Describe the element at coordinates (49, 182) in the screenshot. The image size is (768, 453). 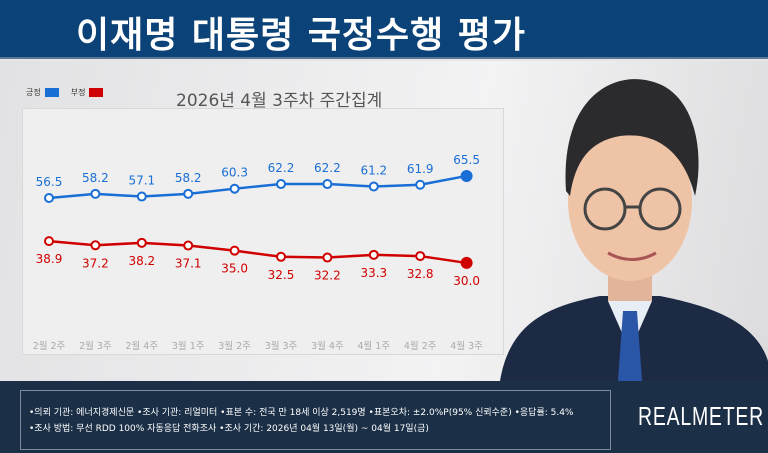
I see `data-label-positive: 56.5` at that location.